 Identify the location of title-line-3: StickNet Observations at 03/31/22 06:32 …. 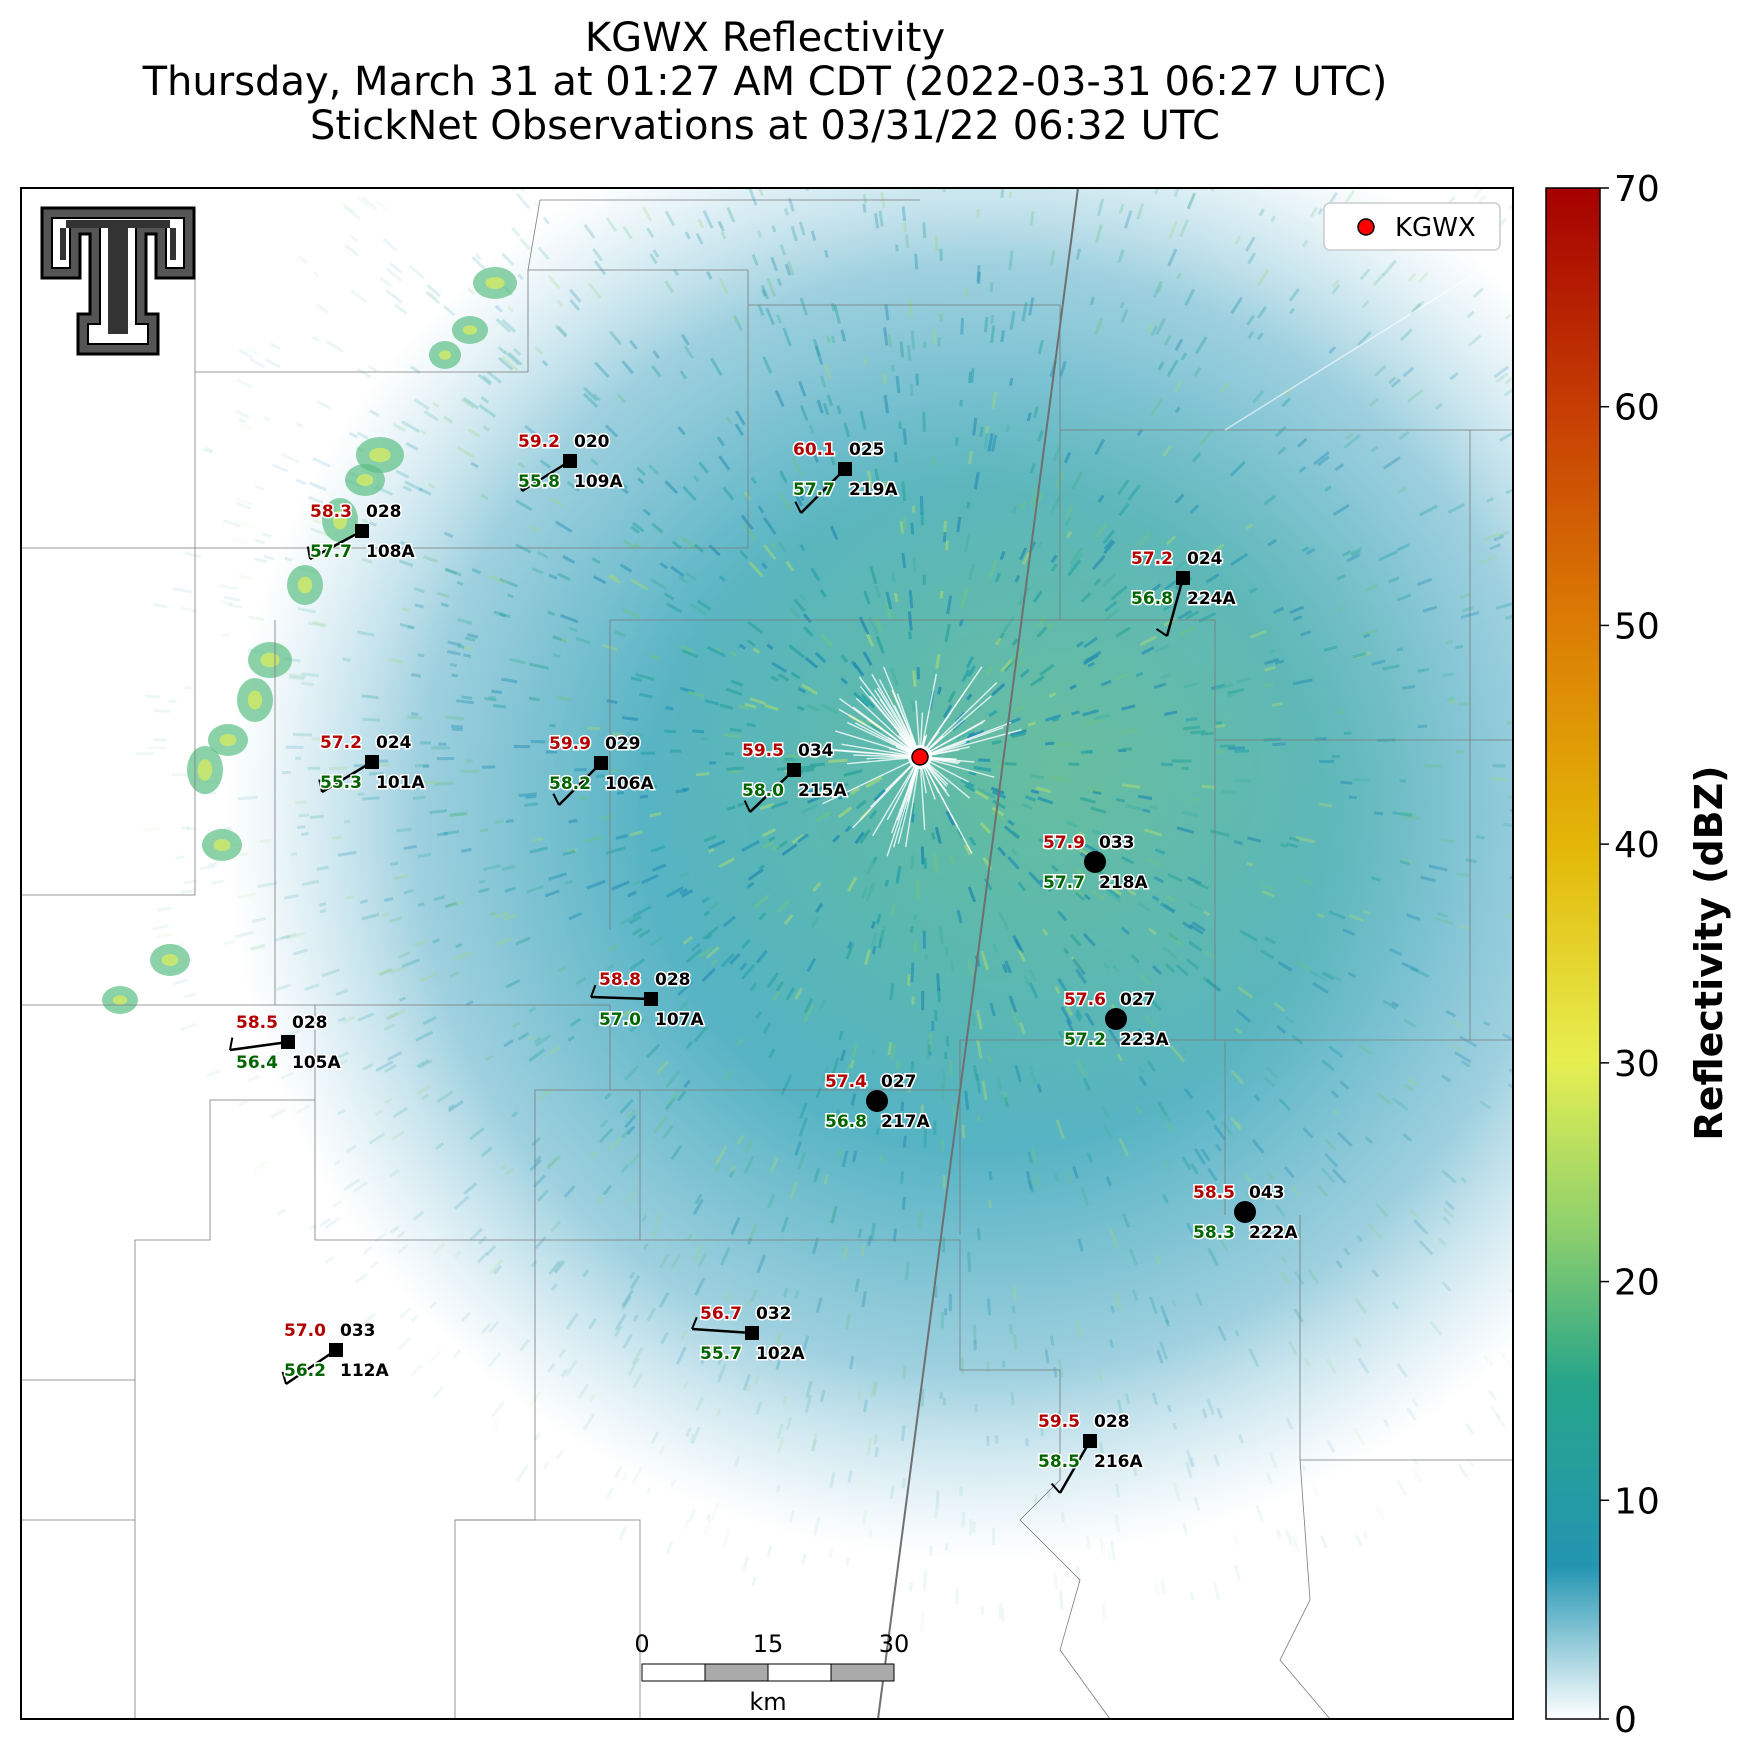
(765, 126).